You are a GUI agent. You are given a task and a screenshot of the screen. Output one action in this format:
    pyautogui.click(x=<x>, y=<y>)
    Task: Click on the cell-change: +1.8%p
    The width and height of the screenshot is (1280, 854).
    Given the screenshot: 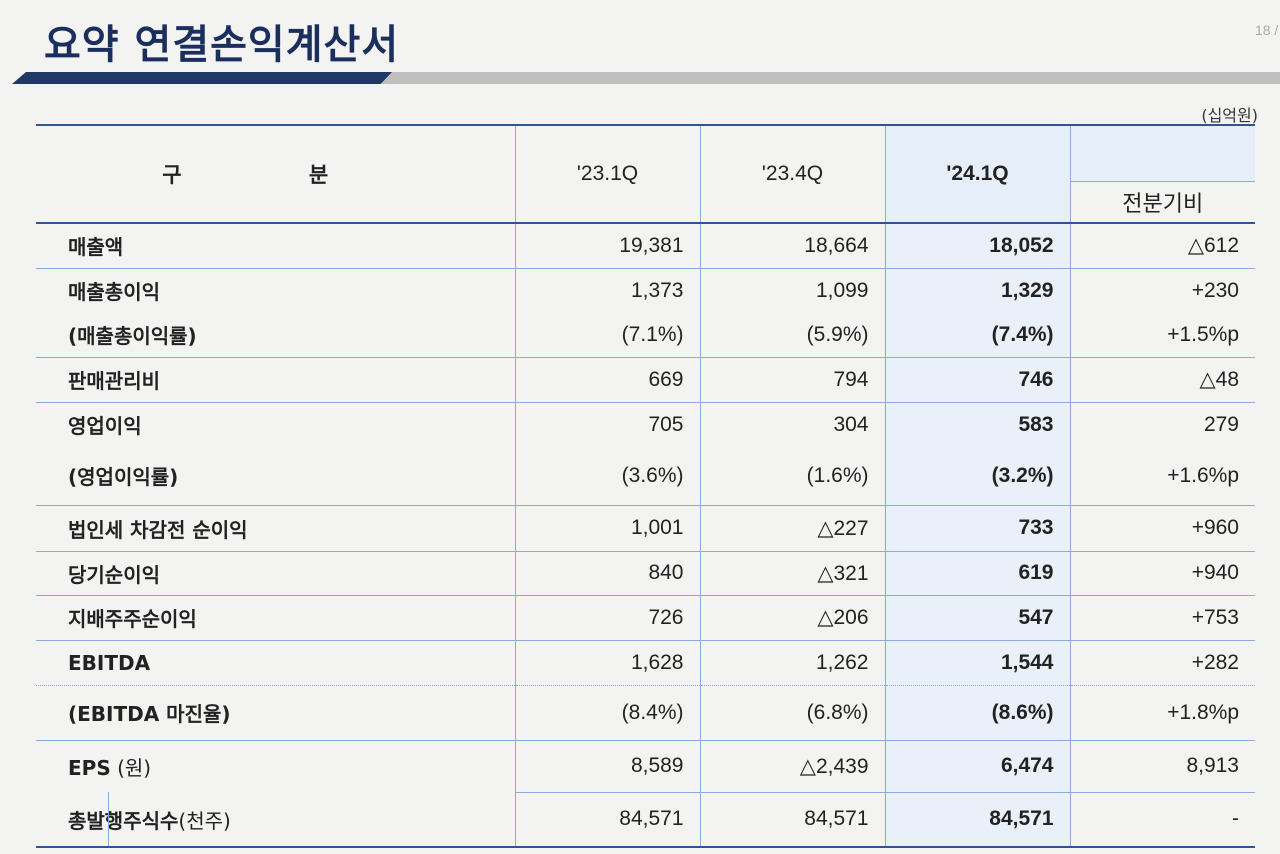 What is the action you would take?
    pyautogui.click(x=1162, y=712)
    